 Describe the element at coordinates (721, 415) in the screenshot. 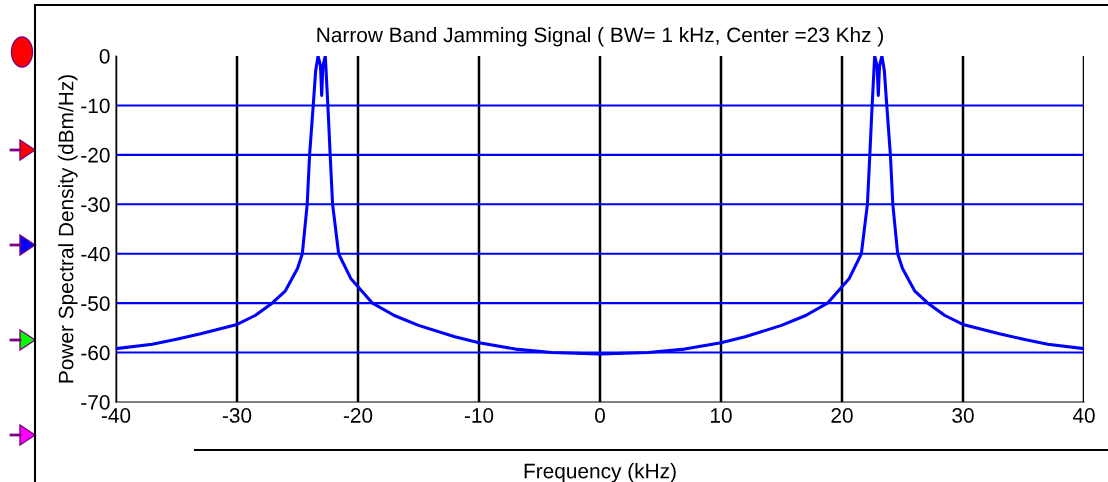

I see `x-tick-label: 10` at that location.